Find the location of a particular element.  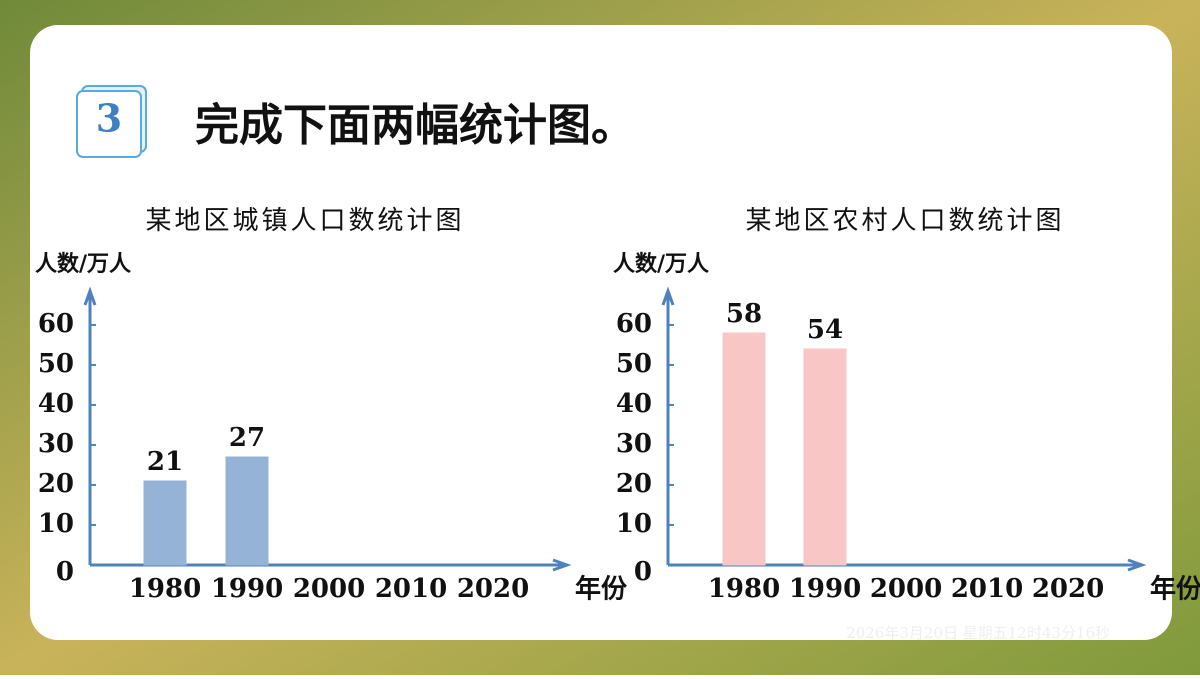

data-label: 21 is located at coordinates (165, 462).